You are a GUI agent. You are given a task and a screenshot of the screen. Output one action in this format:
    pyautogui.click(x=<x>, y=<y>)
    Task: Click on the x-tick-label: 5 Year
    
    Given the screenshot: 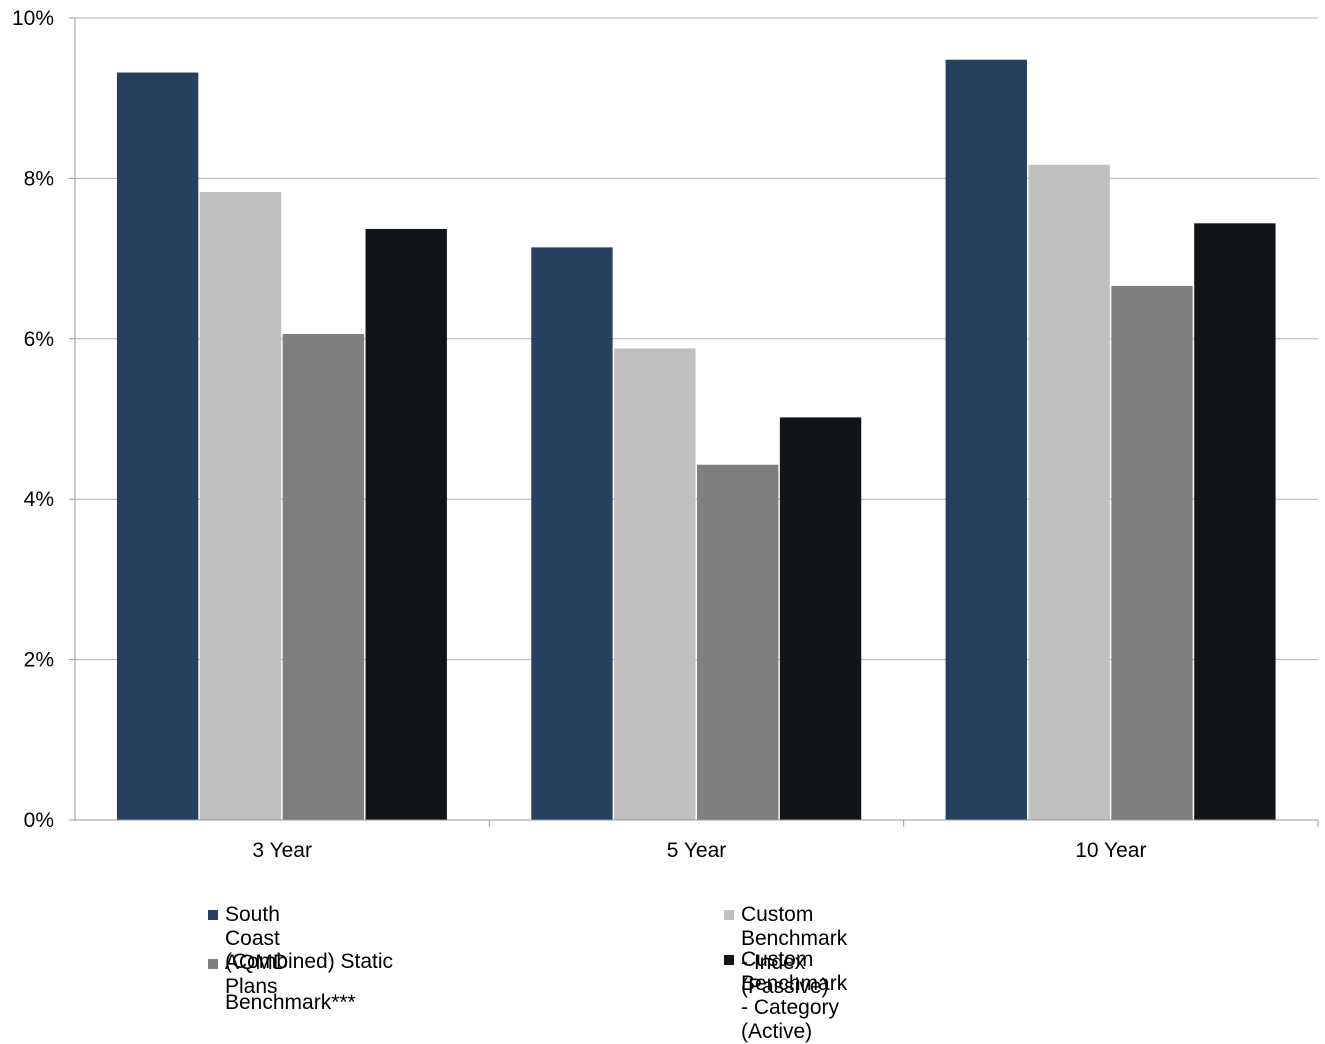 What is the action you would take?
    pyautogui.click(x=697, y=850)
    